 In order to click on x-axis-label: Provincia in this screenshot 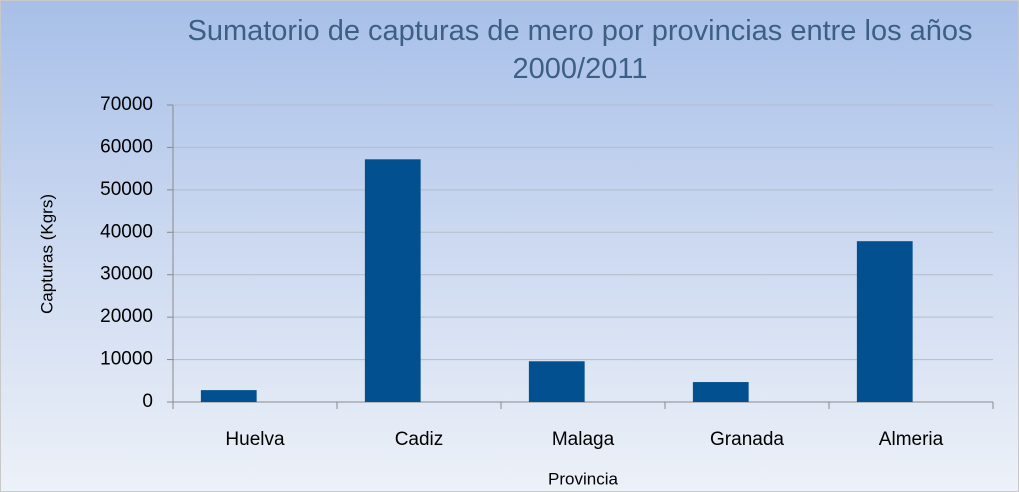, I will do `click(583, 478)`.